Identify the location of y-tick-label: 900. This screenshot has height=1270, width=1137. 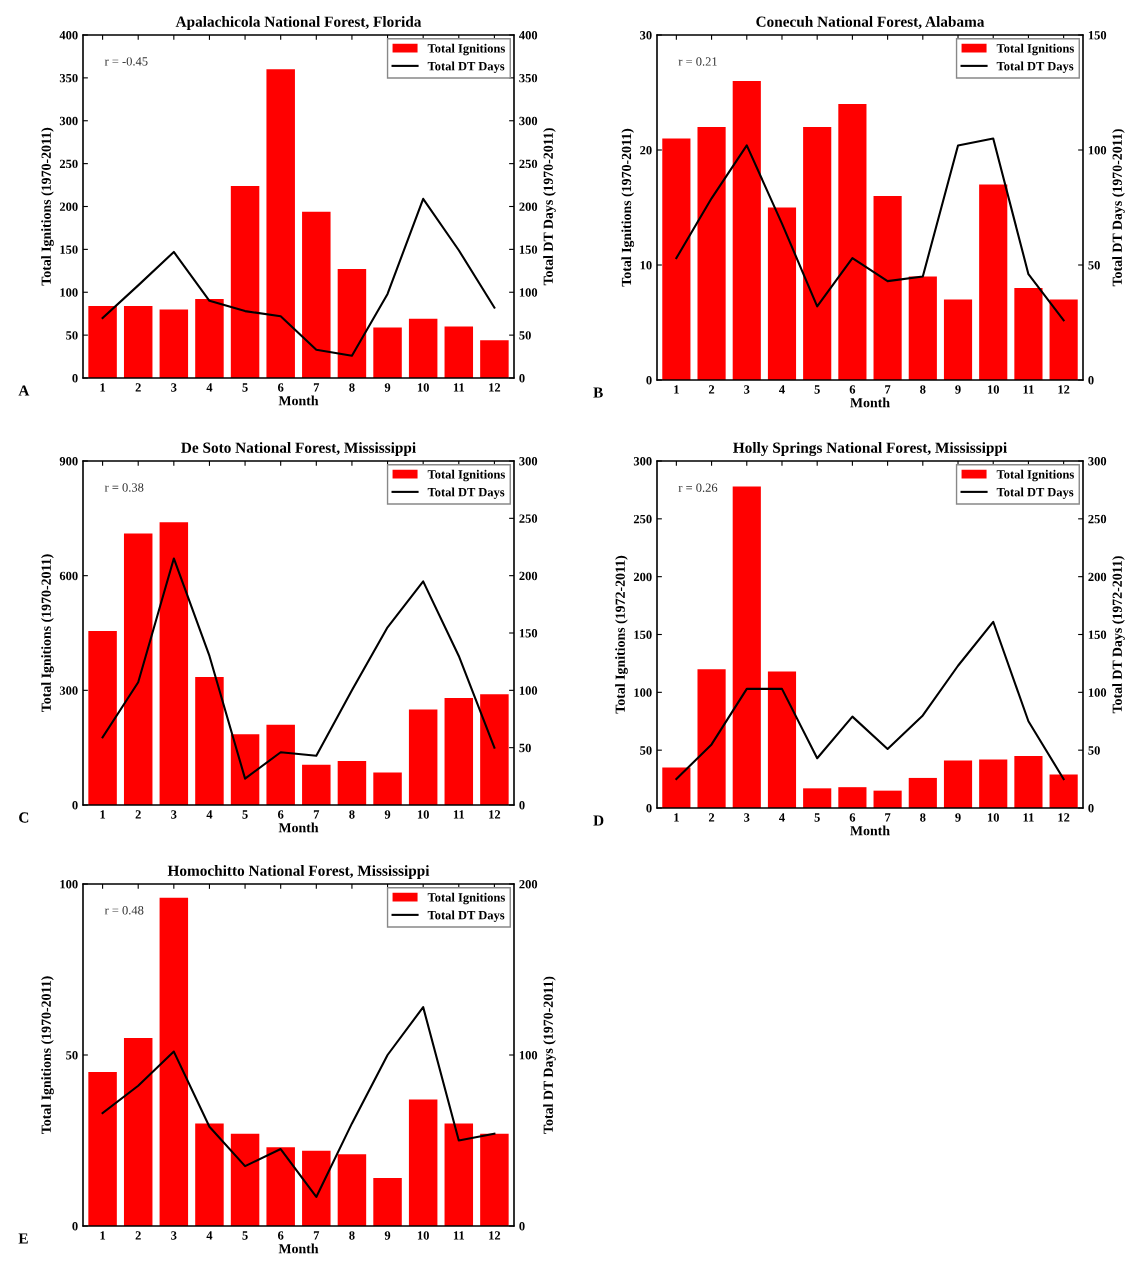
(68, 461).